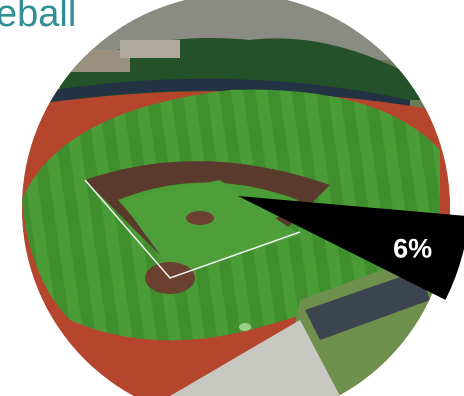  Describe the element at coordinates (38, 17) in the screenshot. I see `heading: eball` at that location.